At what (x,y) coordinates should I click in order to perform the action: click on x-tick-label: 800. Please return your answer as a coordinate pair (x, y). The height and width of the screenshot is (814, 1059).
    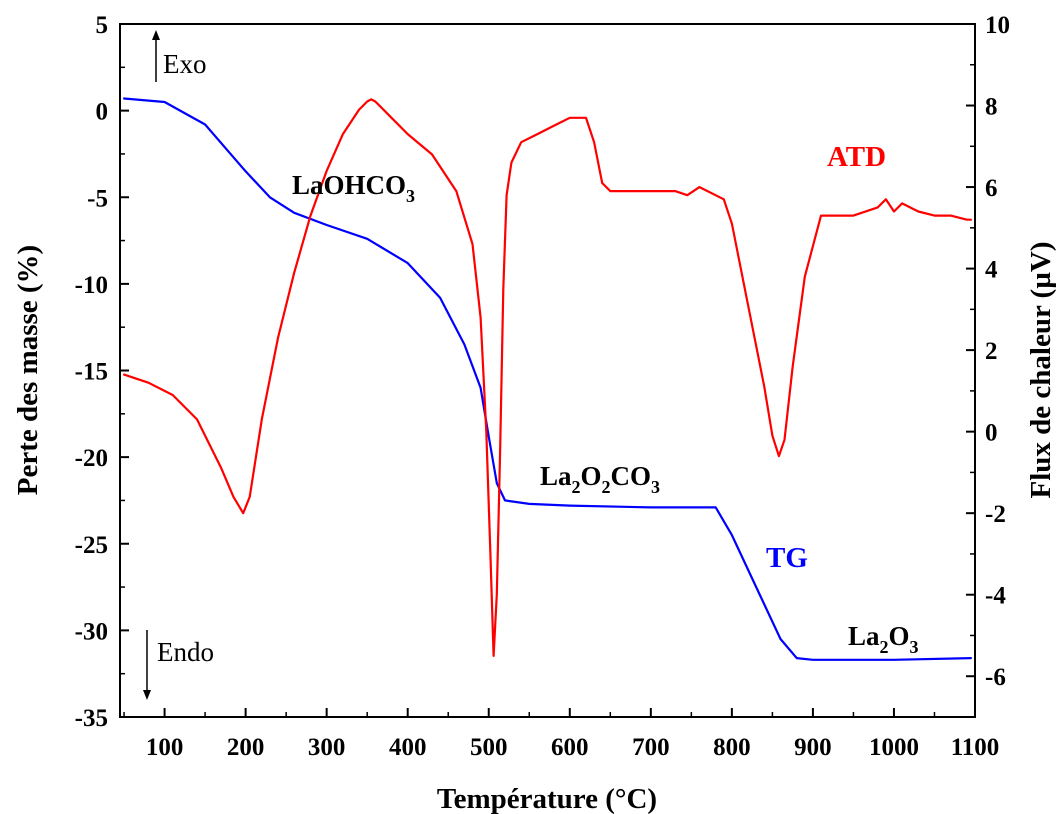
    Looking at the image, I should click on (732, 747).